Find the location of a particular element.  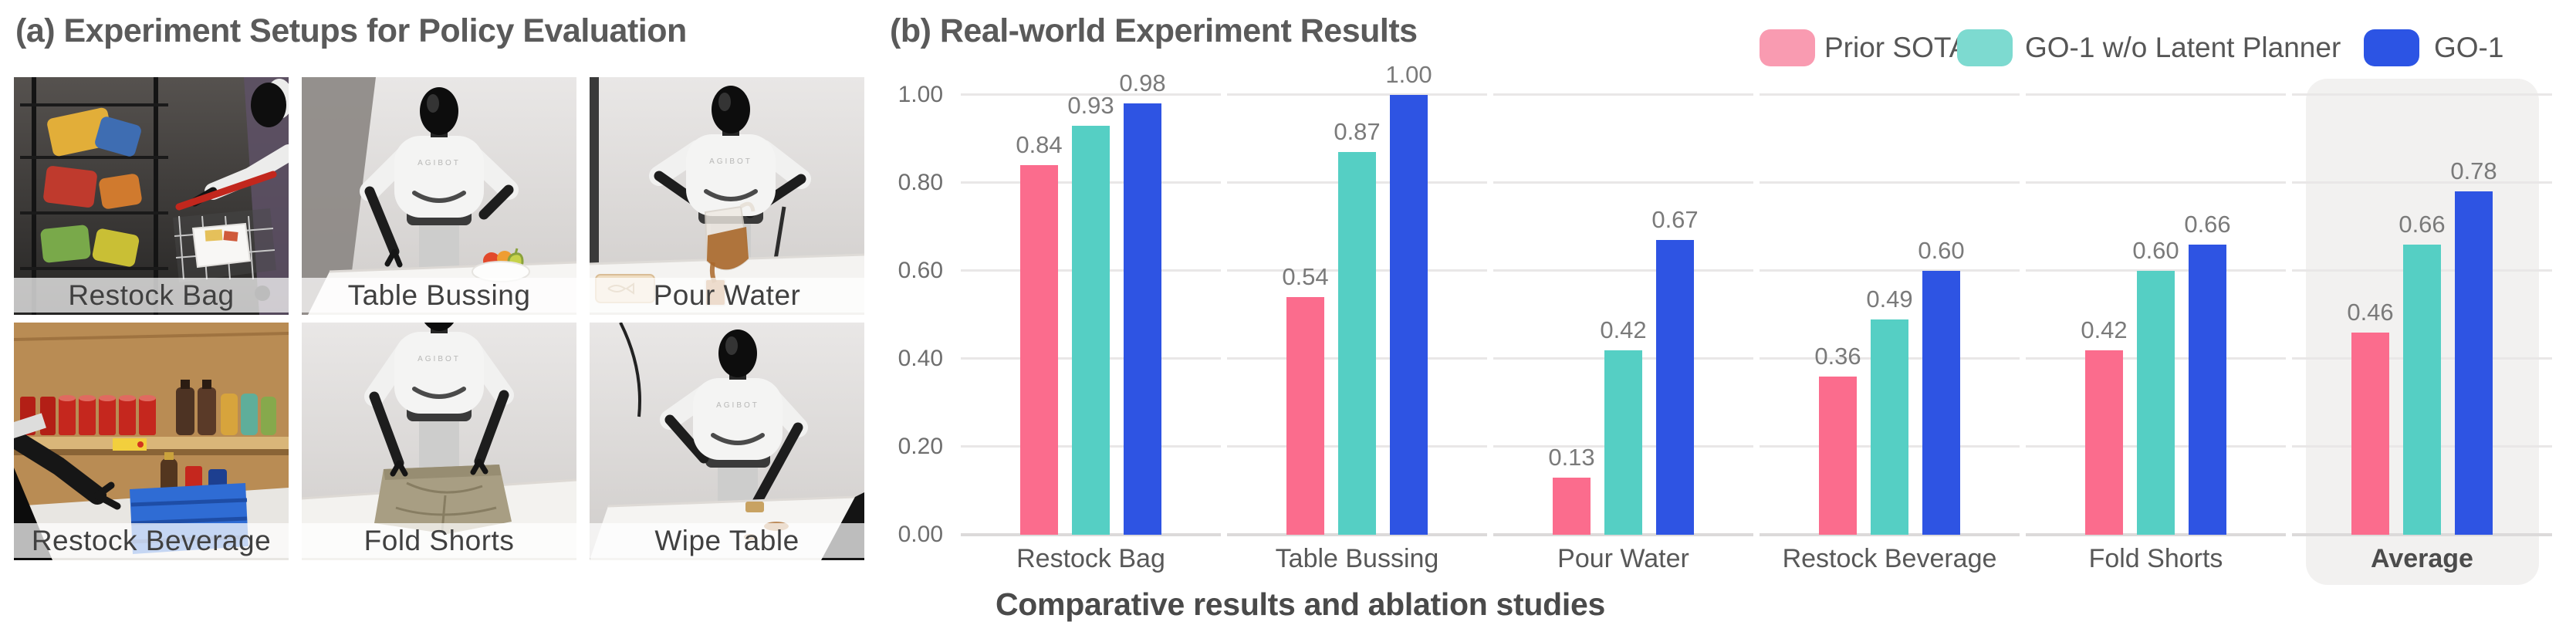

y-axis-tick: 0.40 is located at coordinates (920, 358).